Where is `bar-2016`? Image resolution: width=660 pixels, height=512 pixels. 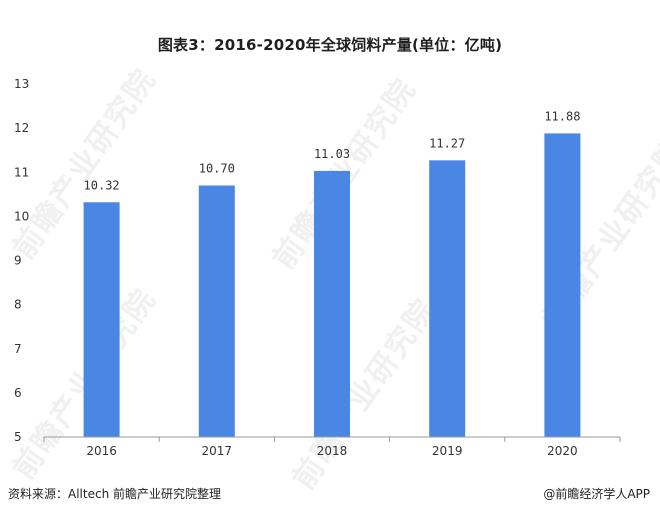 bar-2016 is located at coordinates (101, 319).